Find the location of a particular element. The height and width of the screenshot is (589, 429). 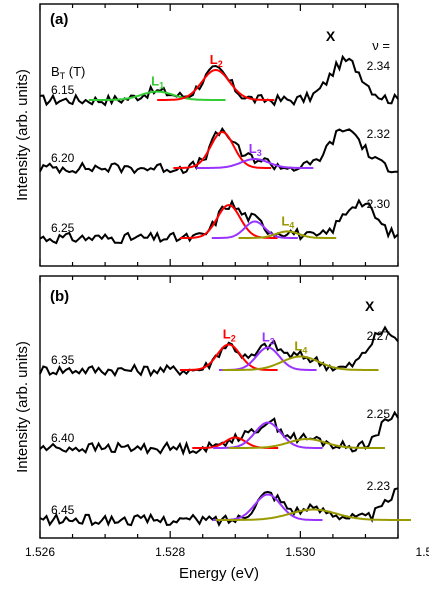

field-header-sub: T is located at coordinates (63, 76).